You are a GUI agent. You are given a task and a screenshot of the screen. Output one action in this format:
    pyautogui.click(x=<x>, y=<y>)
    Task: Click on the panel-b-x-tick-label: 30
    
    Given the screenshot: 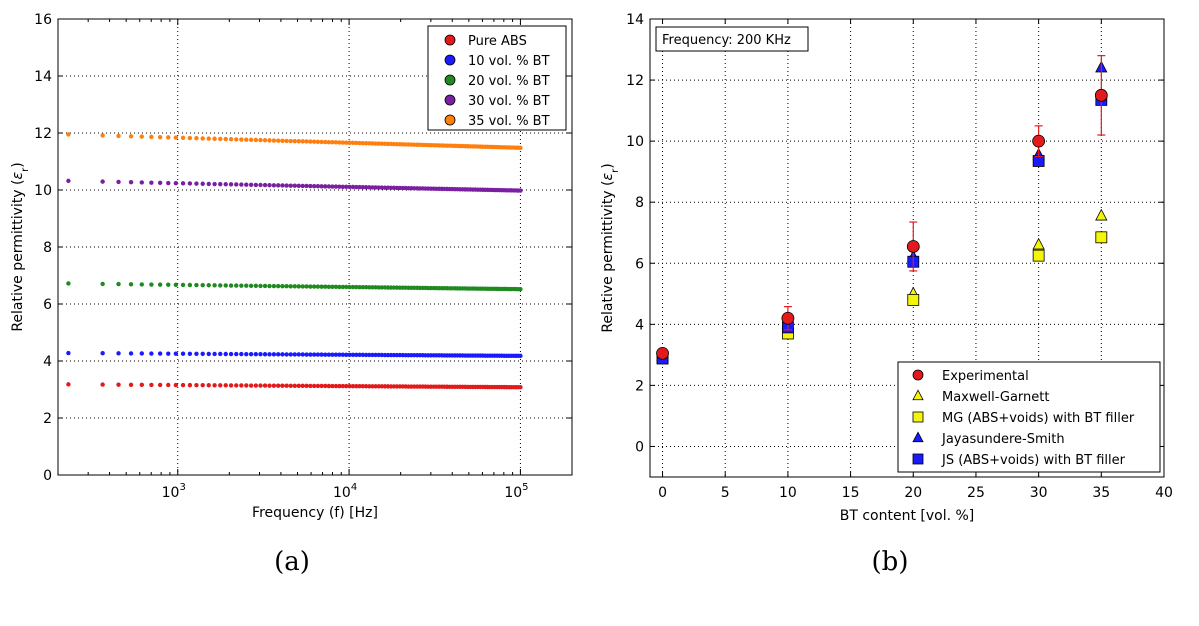 What is the action you would take?
    pyautogui.click(x=1039, y=493)
    